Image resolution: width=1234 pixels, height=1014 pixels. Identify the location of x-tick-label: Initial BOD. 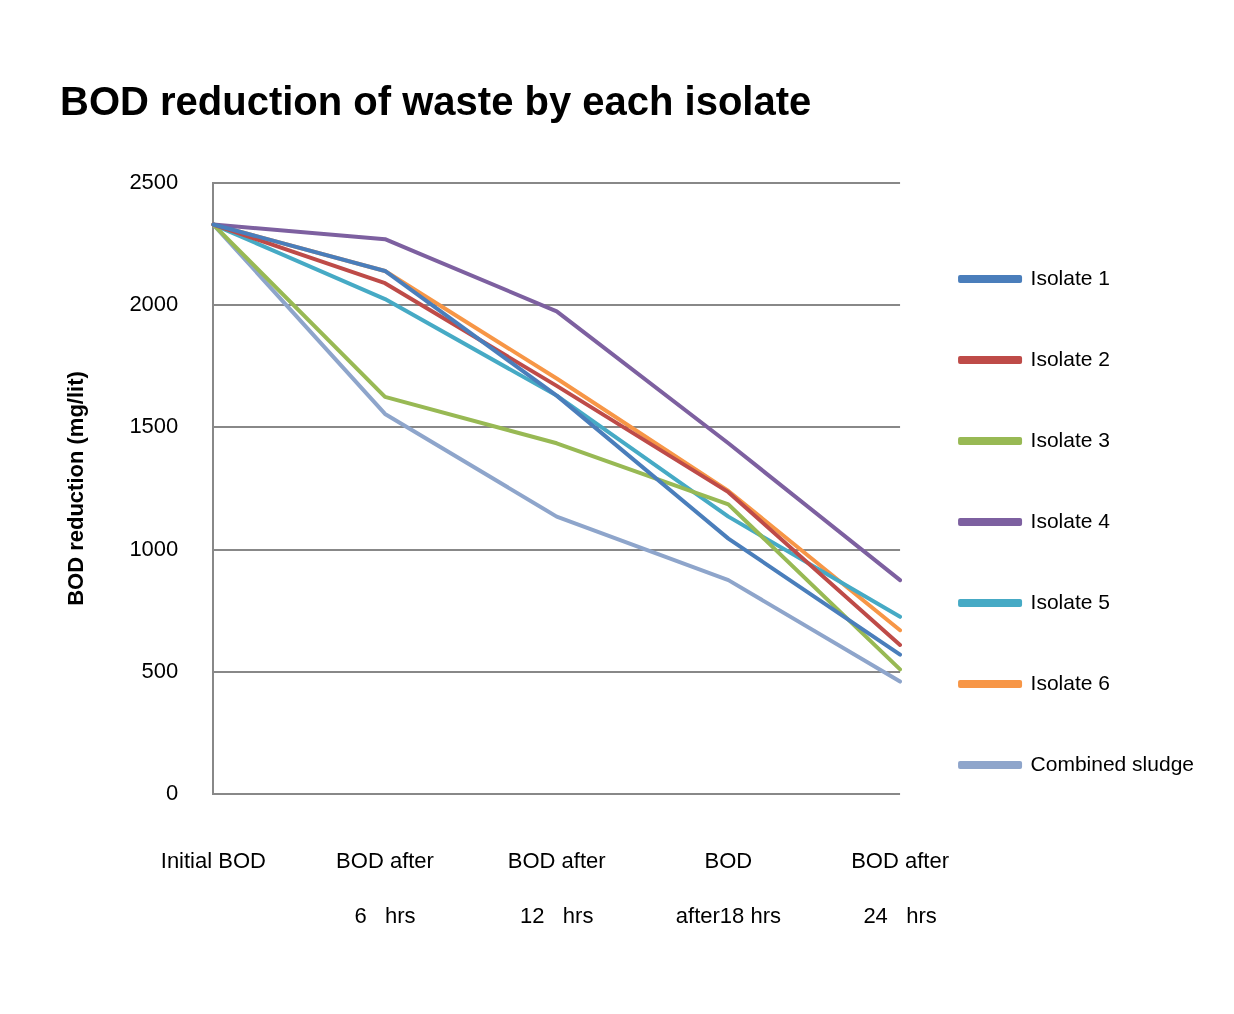
(213, 860).